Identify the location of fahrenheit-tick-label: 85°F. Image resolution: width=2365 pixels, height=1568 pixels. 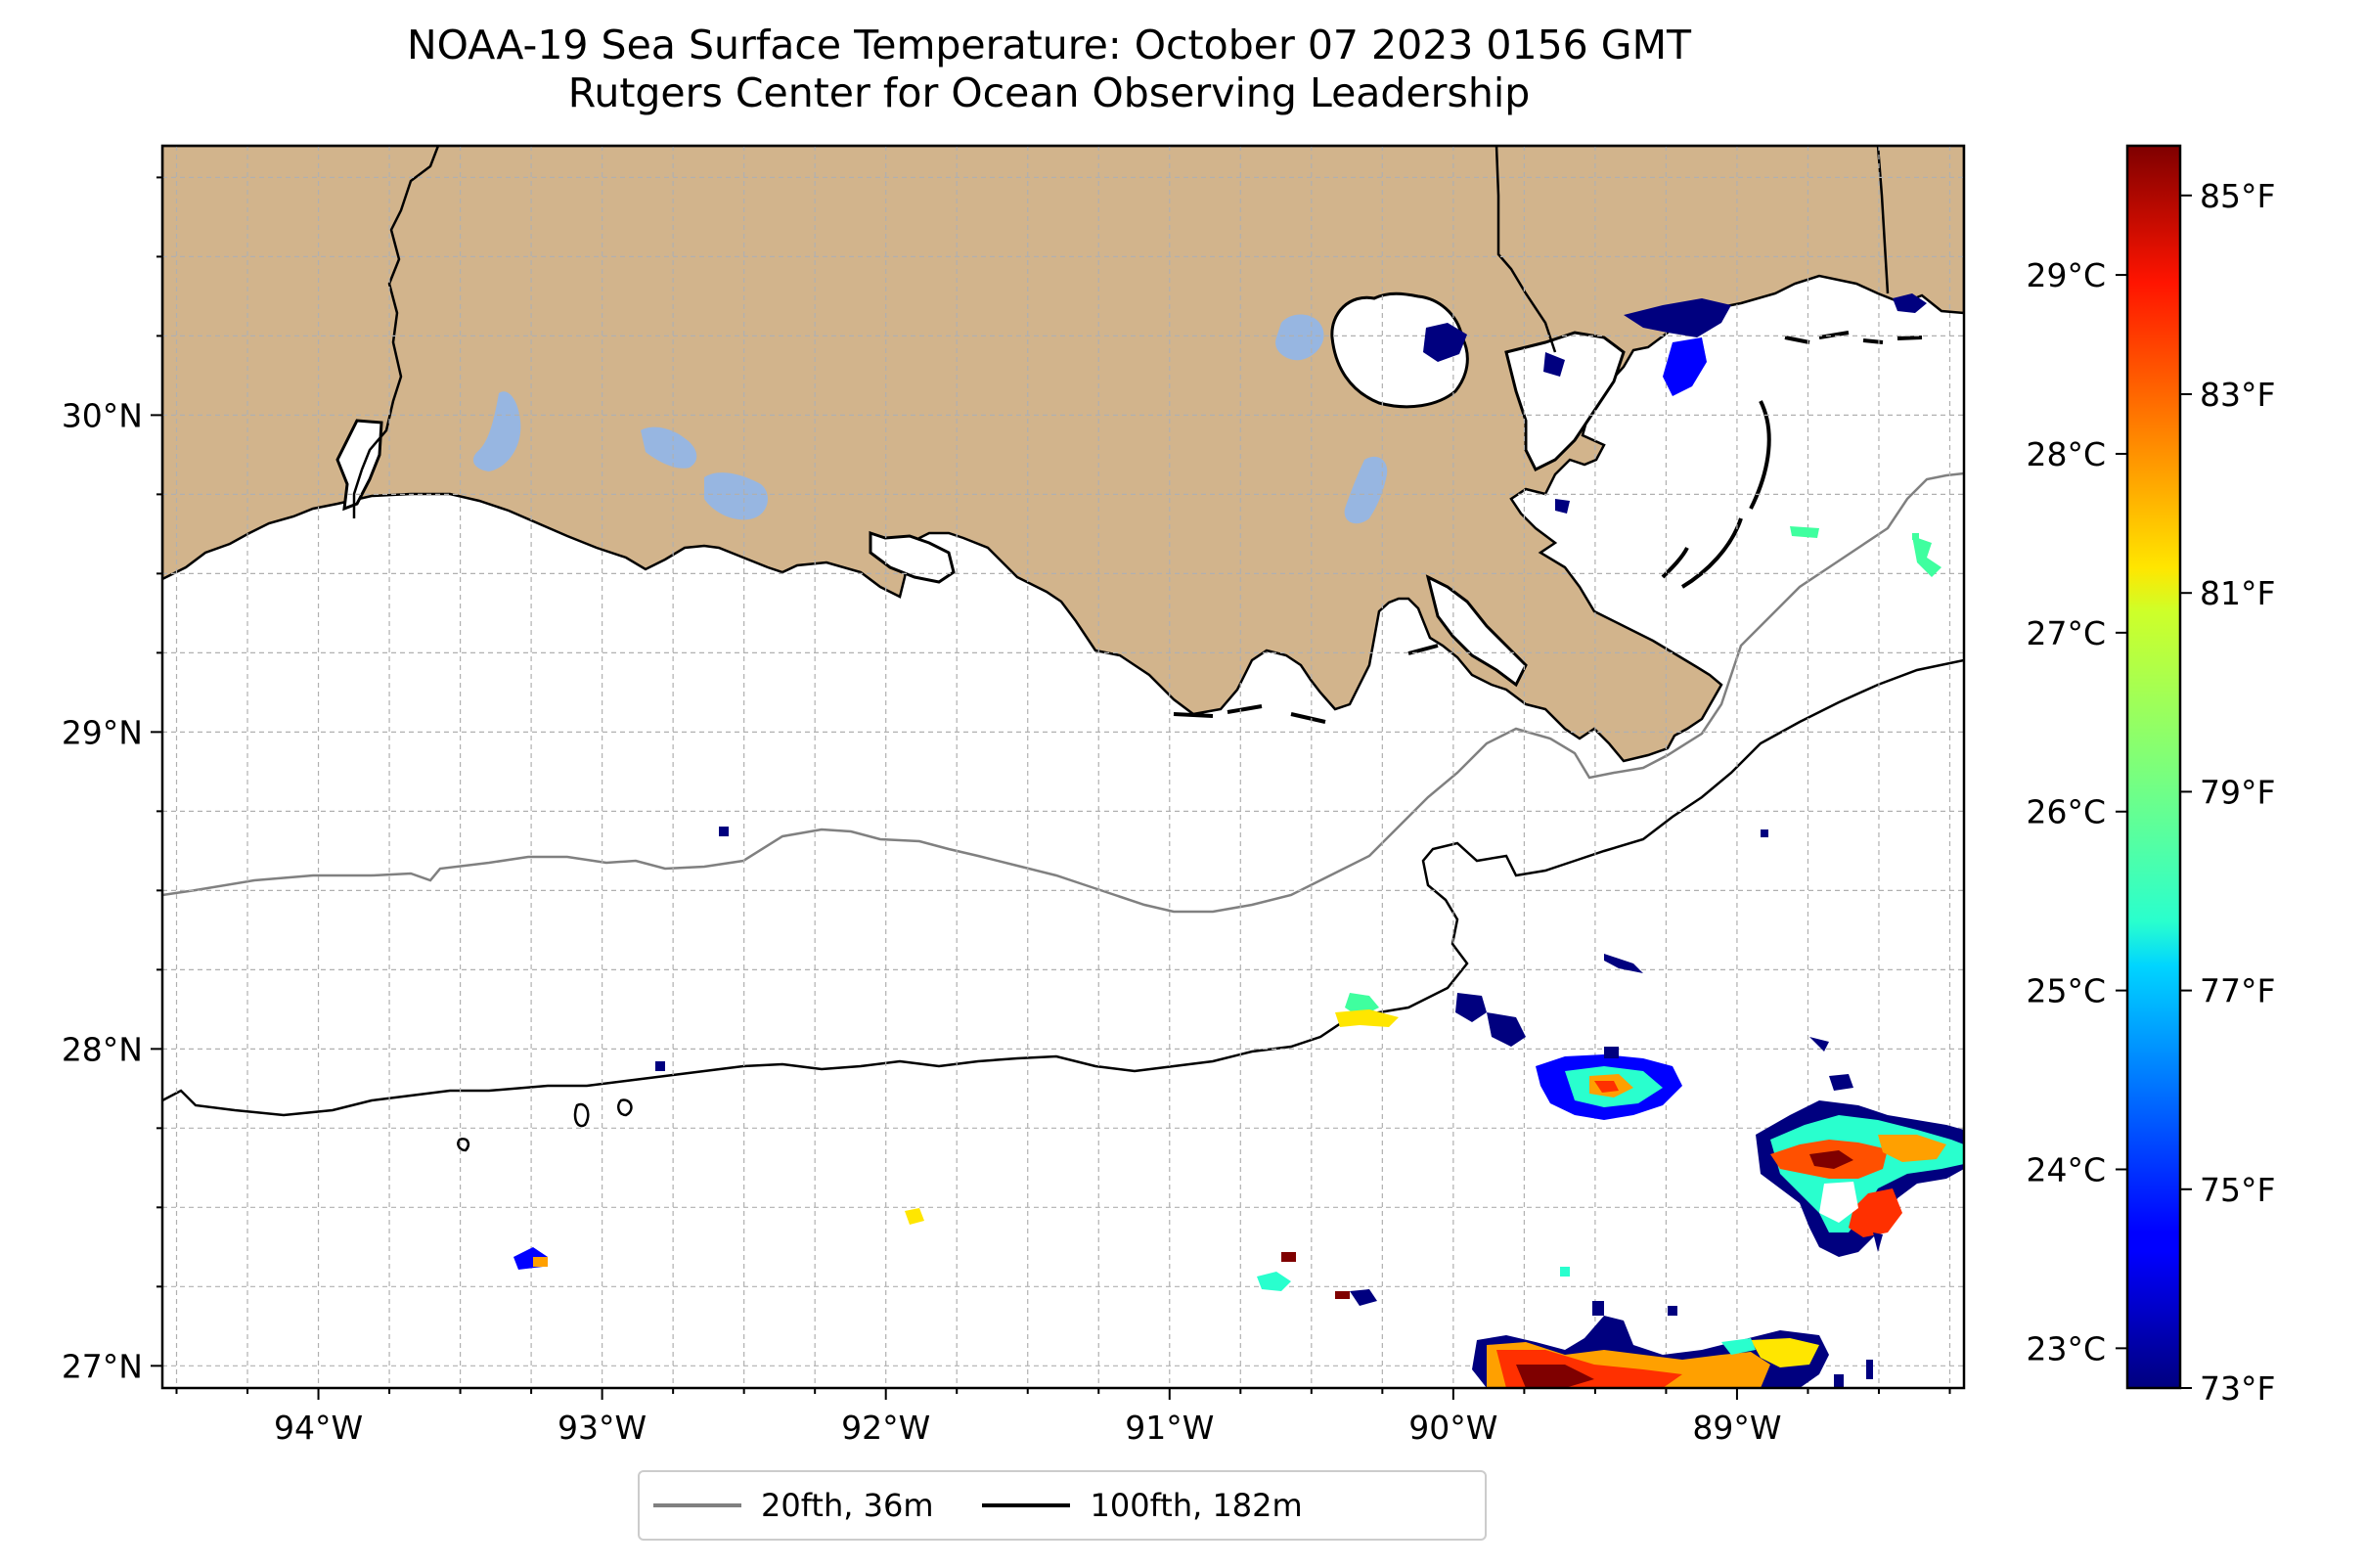
(2237, 196).